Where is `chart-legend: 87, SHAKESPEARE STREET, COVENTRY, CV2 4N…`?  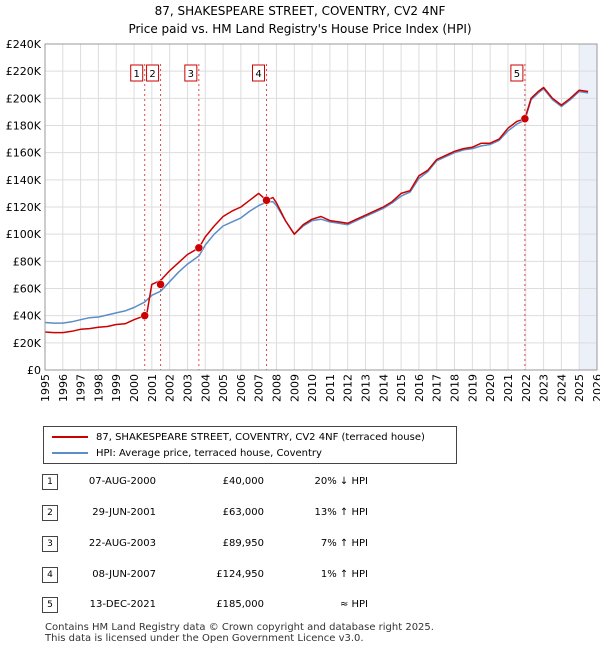 chart-legend: 87, SHAKESPEARE STREET, COVENTRY, CV2 4N… is located at coordinates (250, 445).